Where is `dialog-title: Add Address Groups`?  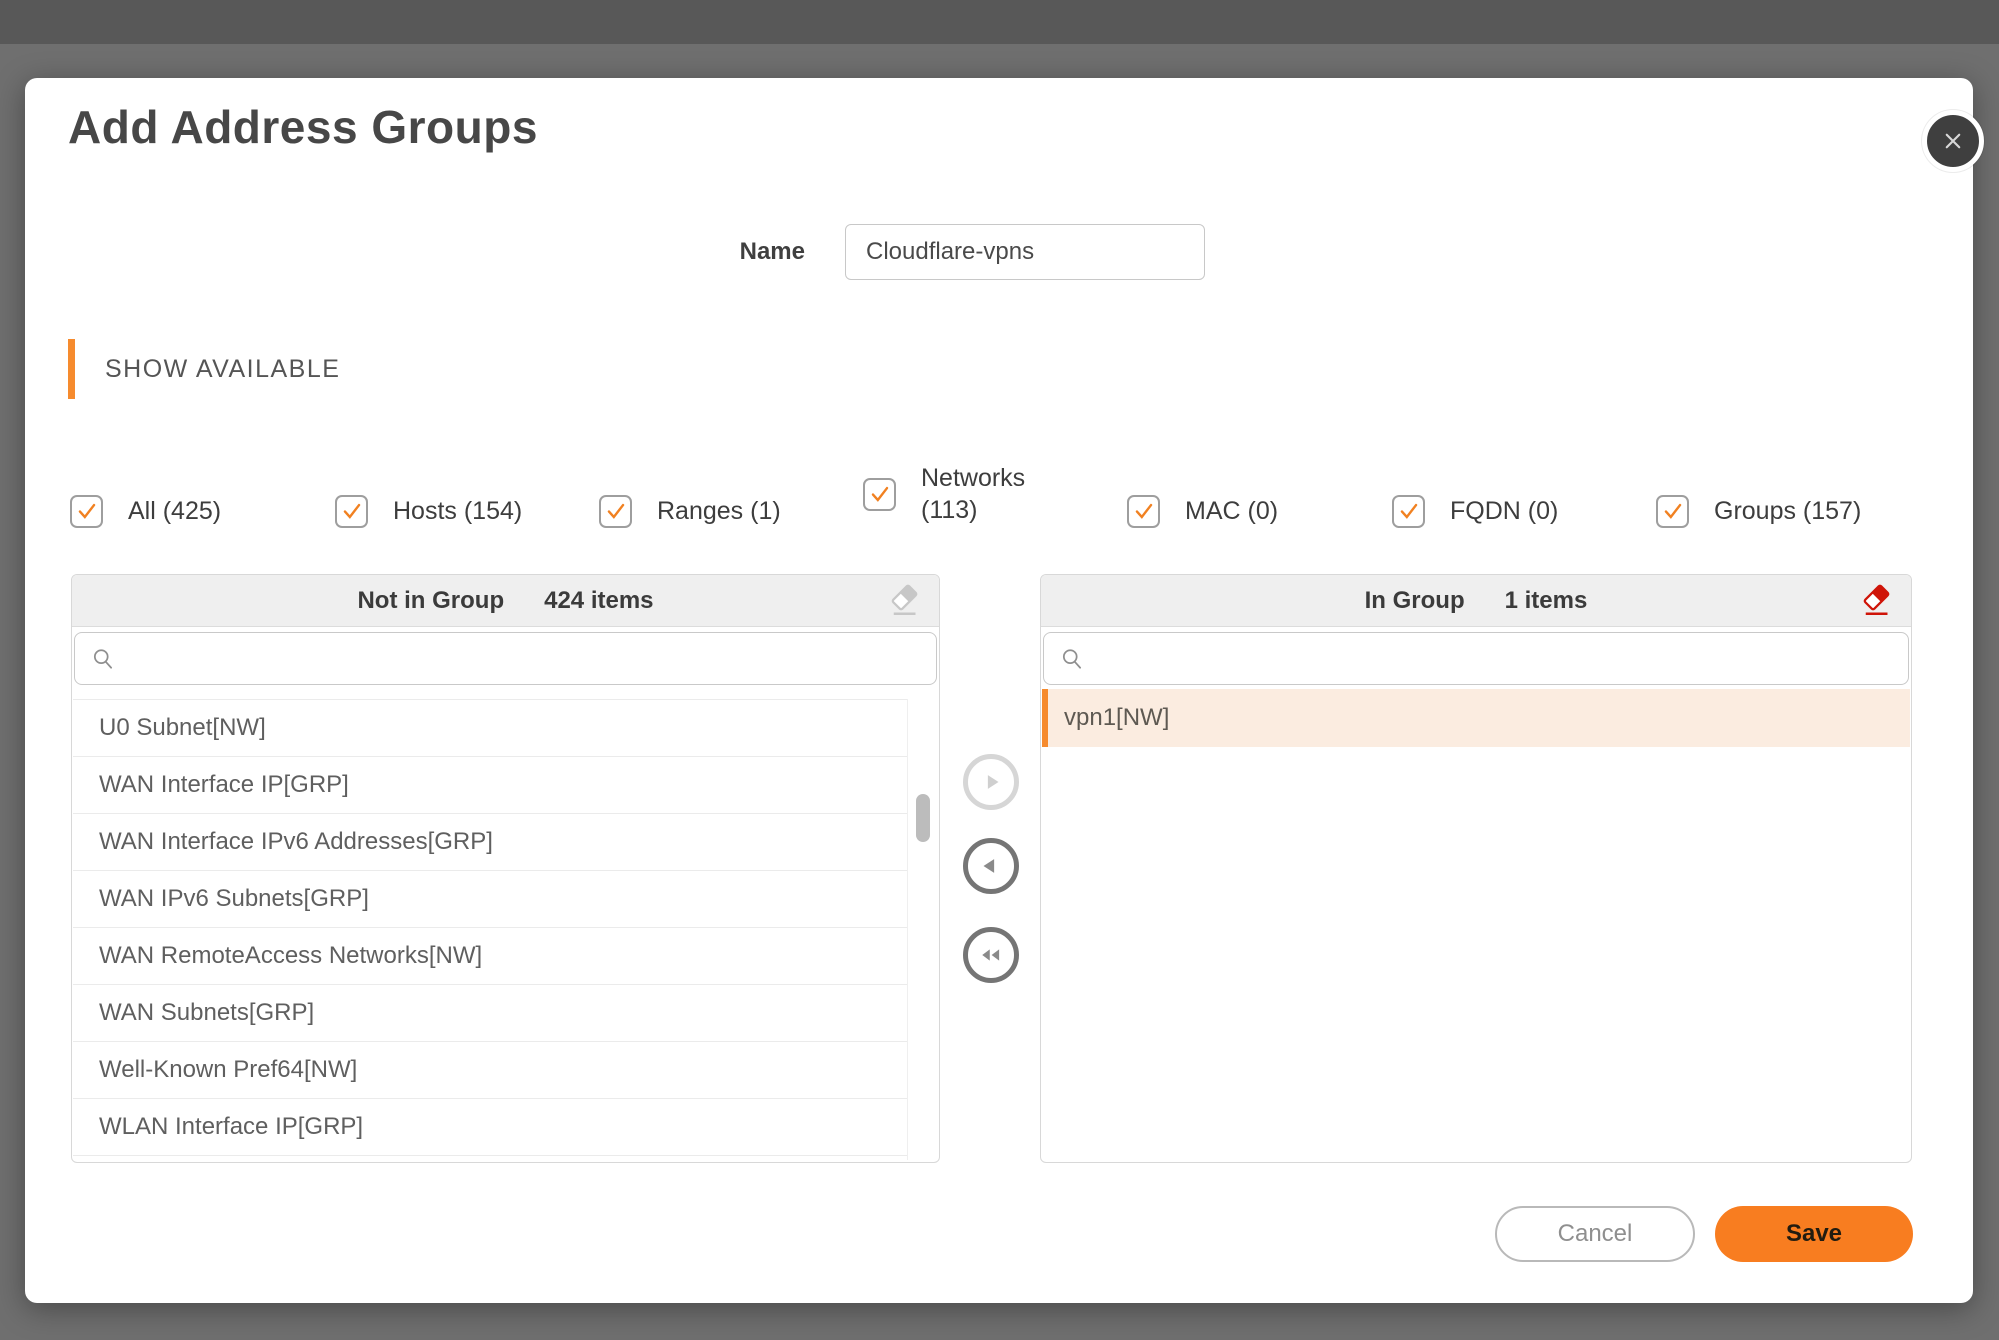
dialog-title: Add Address Groups is located at coordinates (303, 127).